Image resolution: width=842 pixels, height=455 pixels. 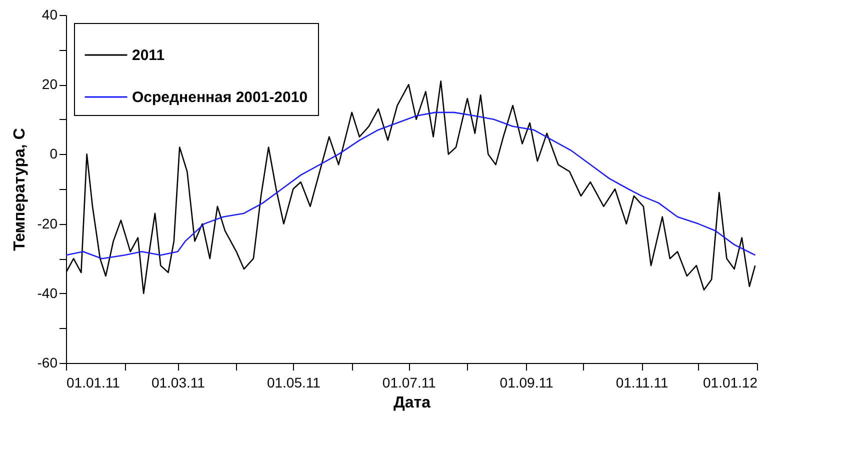 What do you see at coordinates (412, 403) in the screenshot?
I see `x-axis-title: Дата` at bounding box center [412, 403].